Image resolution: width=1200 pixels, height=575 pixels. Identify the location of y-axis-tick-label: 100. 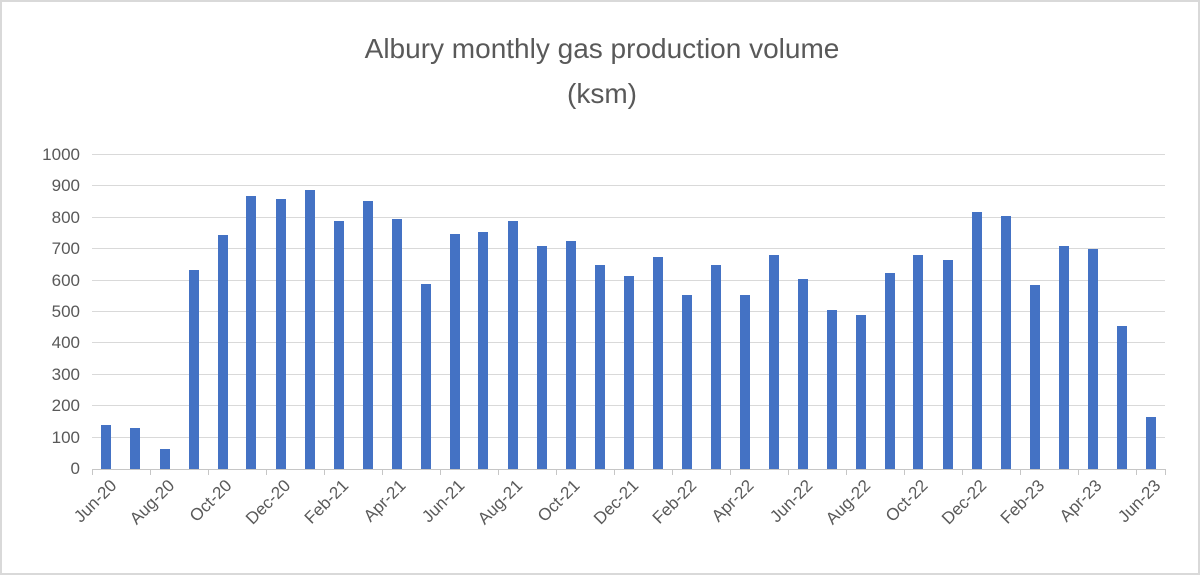
(65, 437).